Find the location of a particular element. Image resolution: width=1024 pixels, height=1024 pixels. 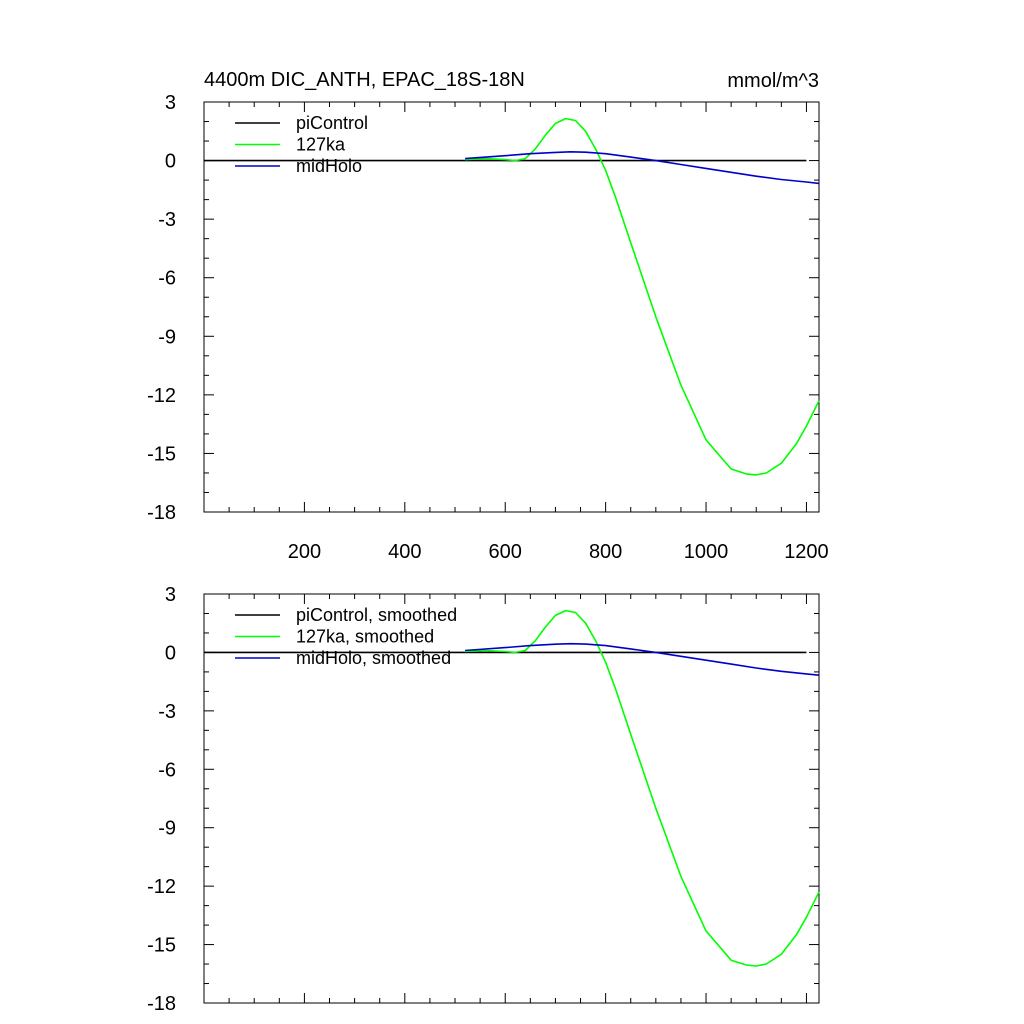

legend-label: piControl is located at coordinates (332, 123).